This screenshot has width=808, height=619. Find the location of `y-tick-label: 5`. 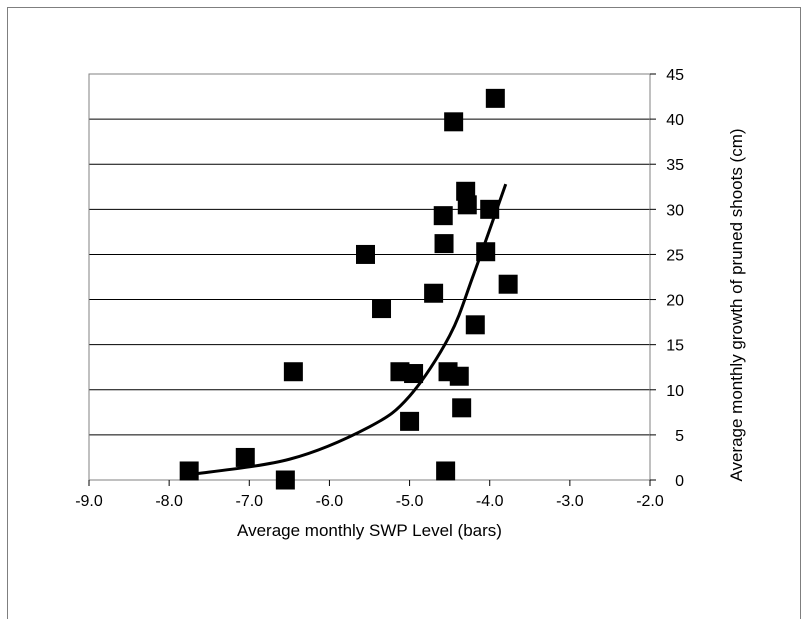

y-tick-label: 5 is located at coordinates (679, 436).